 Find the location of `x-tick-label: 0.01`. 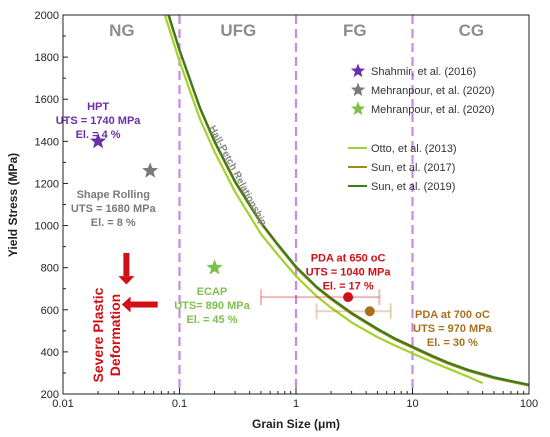

x-tick-label: 0.01 is located at coordinates (62, 404).